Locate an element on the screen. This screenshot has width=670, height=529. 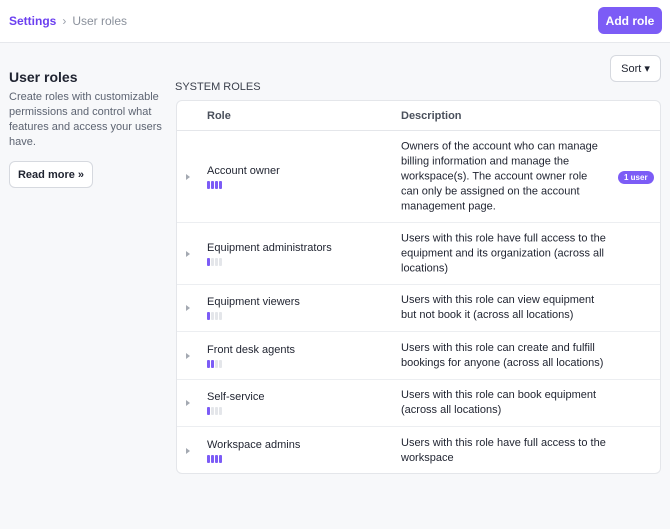
role-cell: Front desk agents is located at coordinates (251, 356).